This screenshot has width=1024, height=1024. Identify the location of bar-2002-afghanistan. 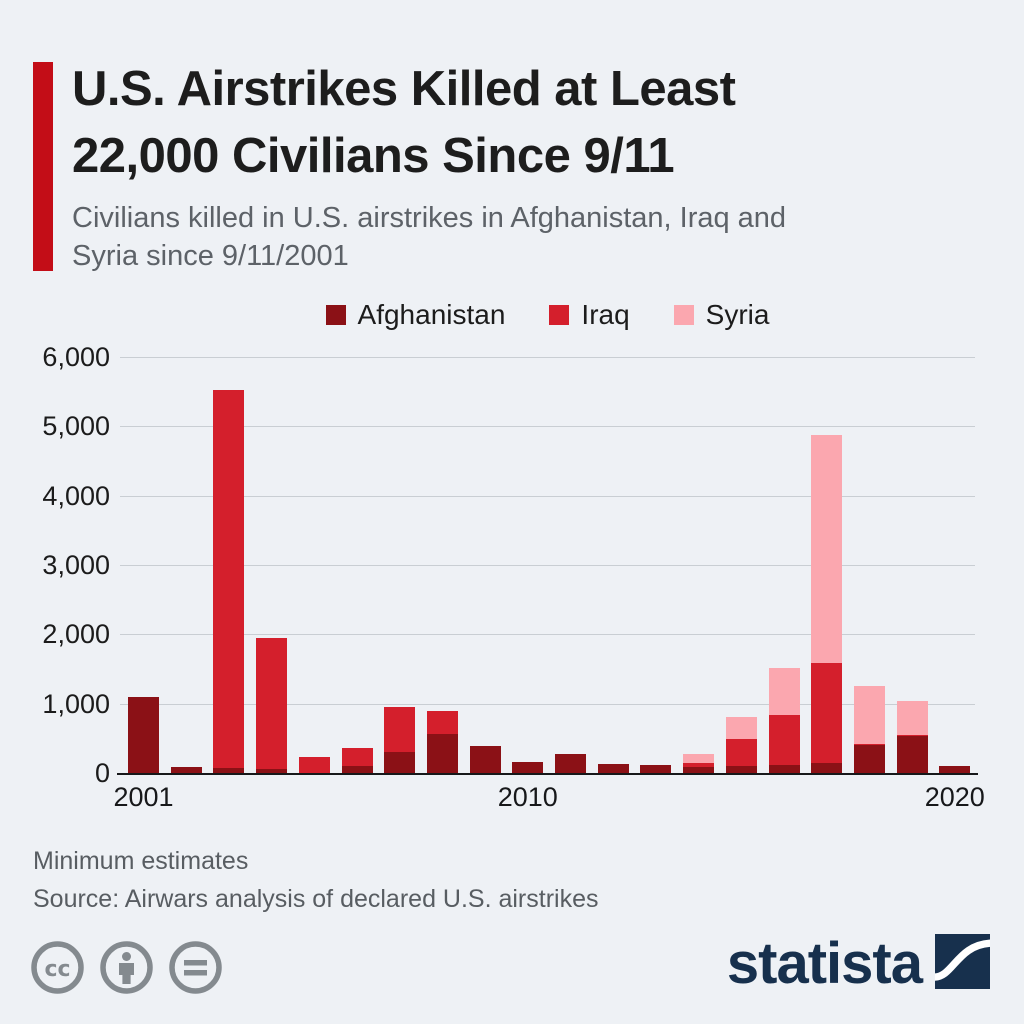
(186, 770).